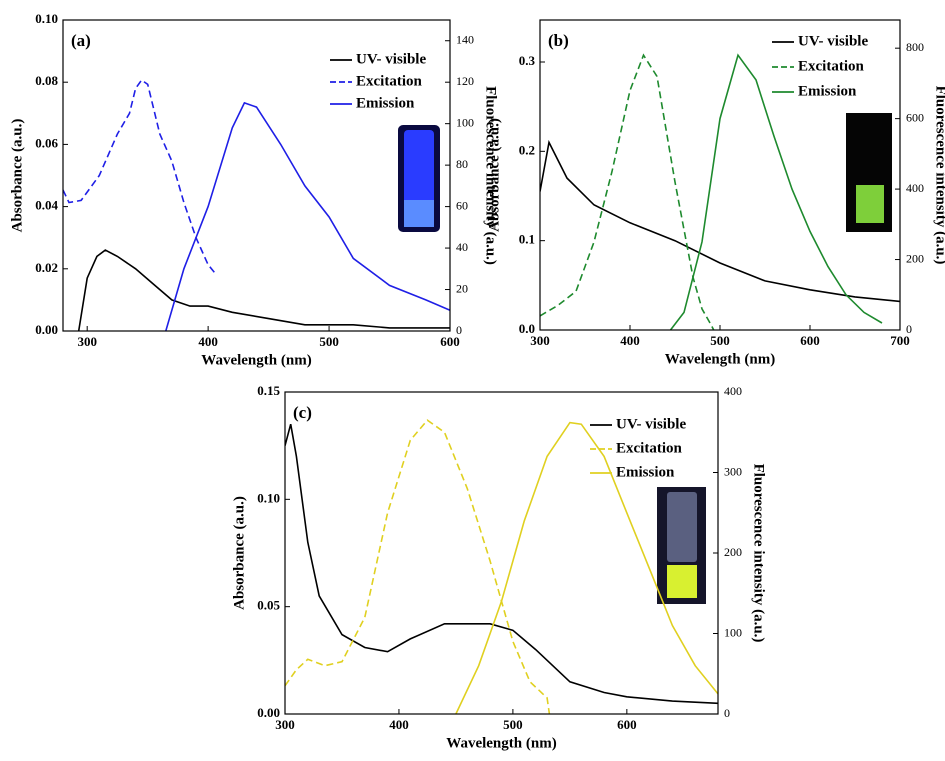  What do you see at coordinates (81, 40) in the screenshot?
I see `panel-label: (a)` at bounding box center [81, 40].